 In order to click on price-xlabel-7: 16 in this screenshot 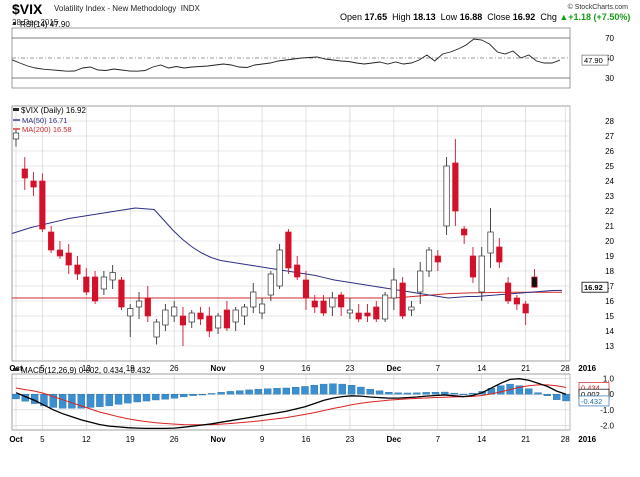, I will do `click(306, 368)`.